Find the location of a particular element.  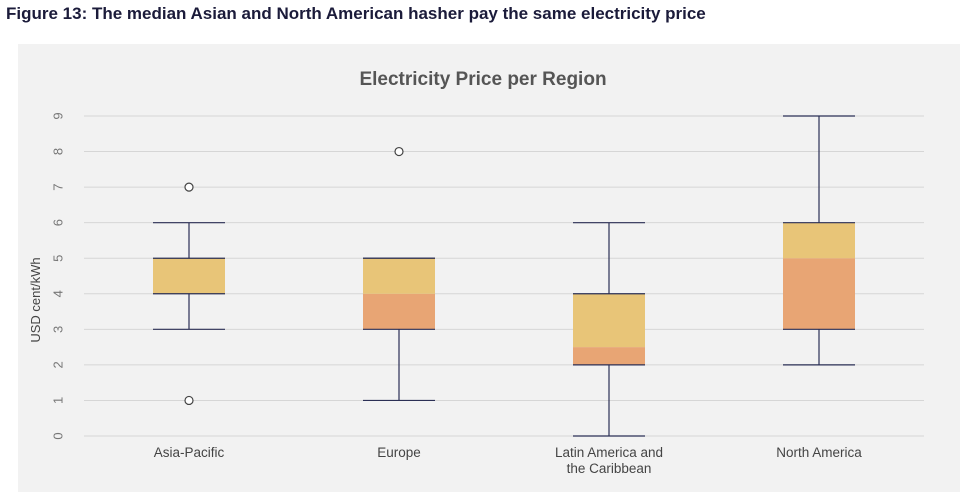

category-label: North America is located at coordinates (819, 452).